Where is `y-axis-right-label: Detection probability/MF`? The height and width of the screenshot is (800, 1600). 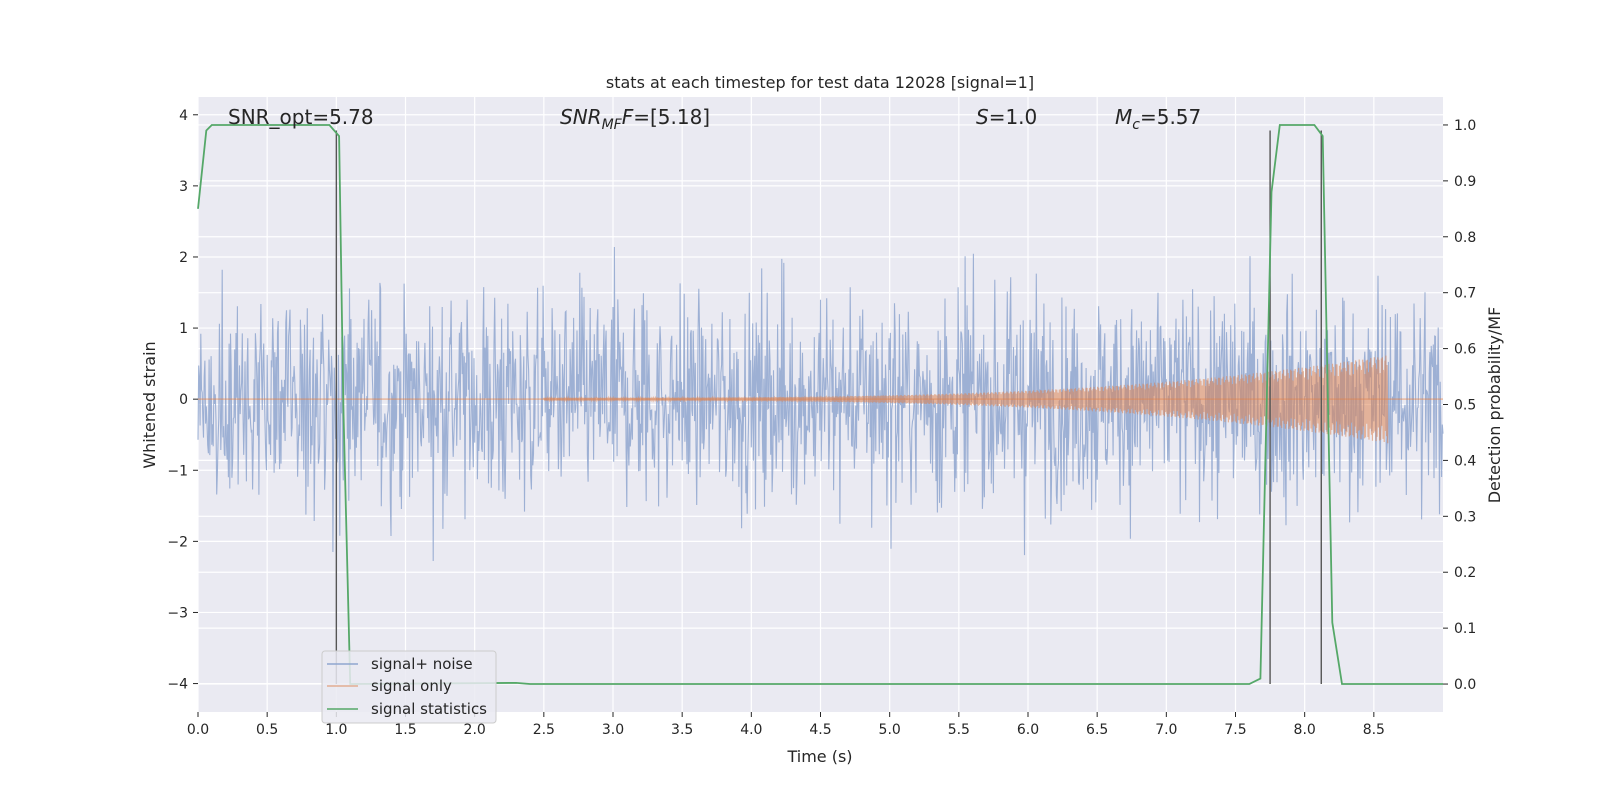
y-axis-right-label: Detection probability/MF is located at coordinates (1494, 405).